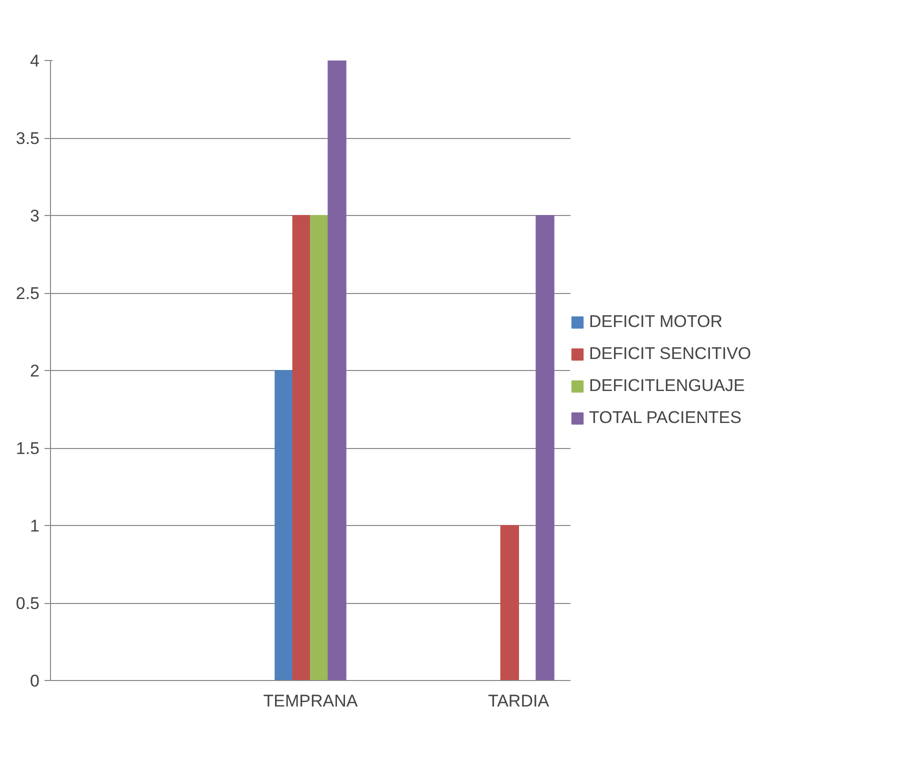  I want to click on y-tick-label: 1.5, so click(28, 448).